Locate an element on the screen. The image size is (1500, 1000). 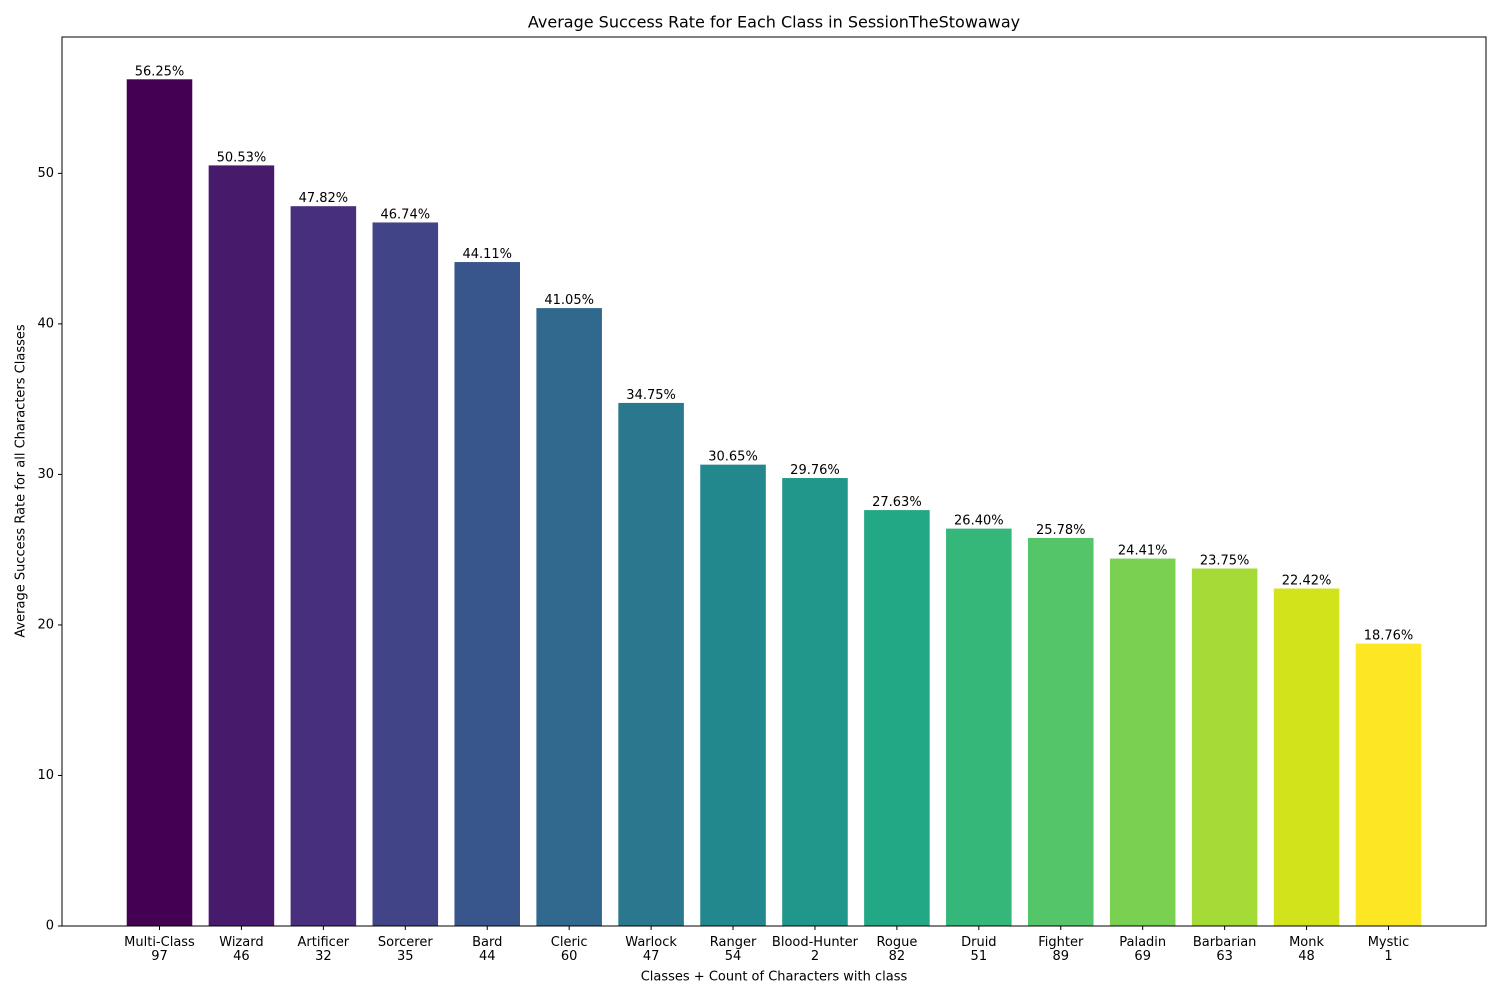
x-tick-count: 89 is located at coordinates (1060, 956).